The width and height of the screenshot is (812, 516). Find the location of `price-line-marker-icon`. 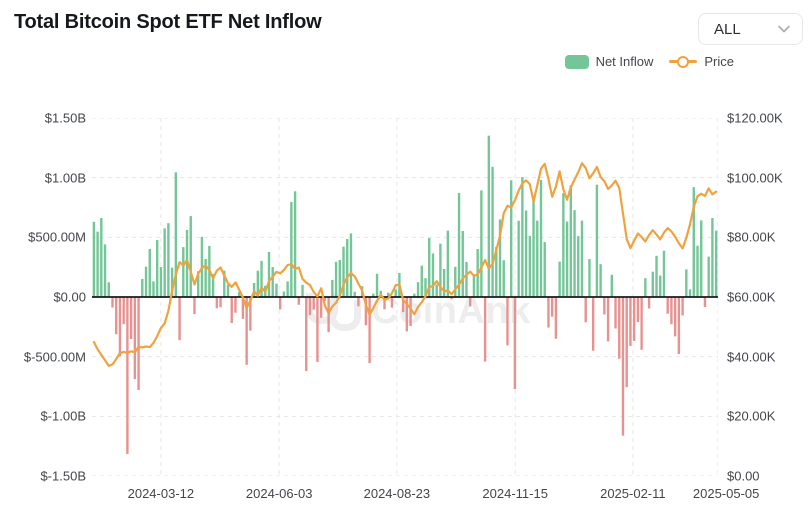

price-line-marker-icon is located at coordinates (683, 62).